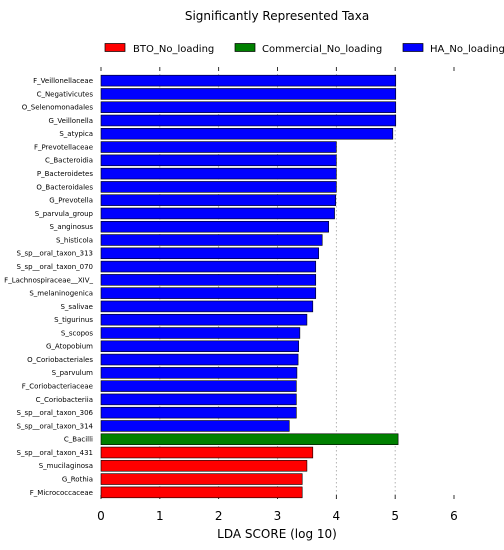 This screenshot has width=504, height=550. Describe the element at coordinates (55, 413) in the screenshot. I see `category-label: S_sp__oral_taxon_306` at that location.